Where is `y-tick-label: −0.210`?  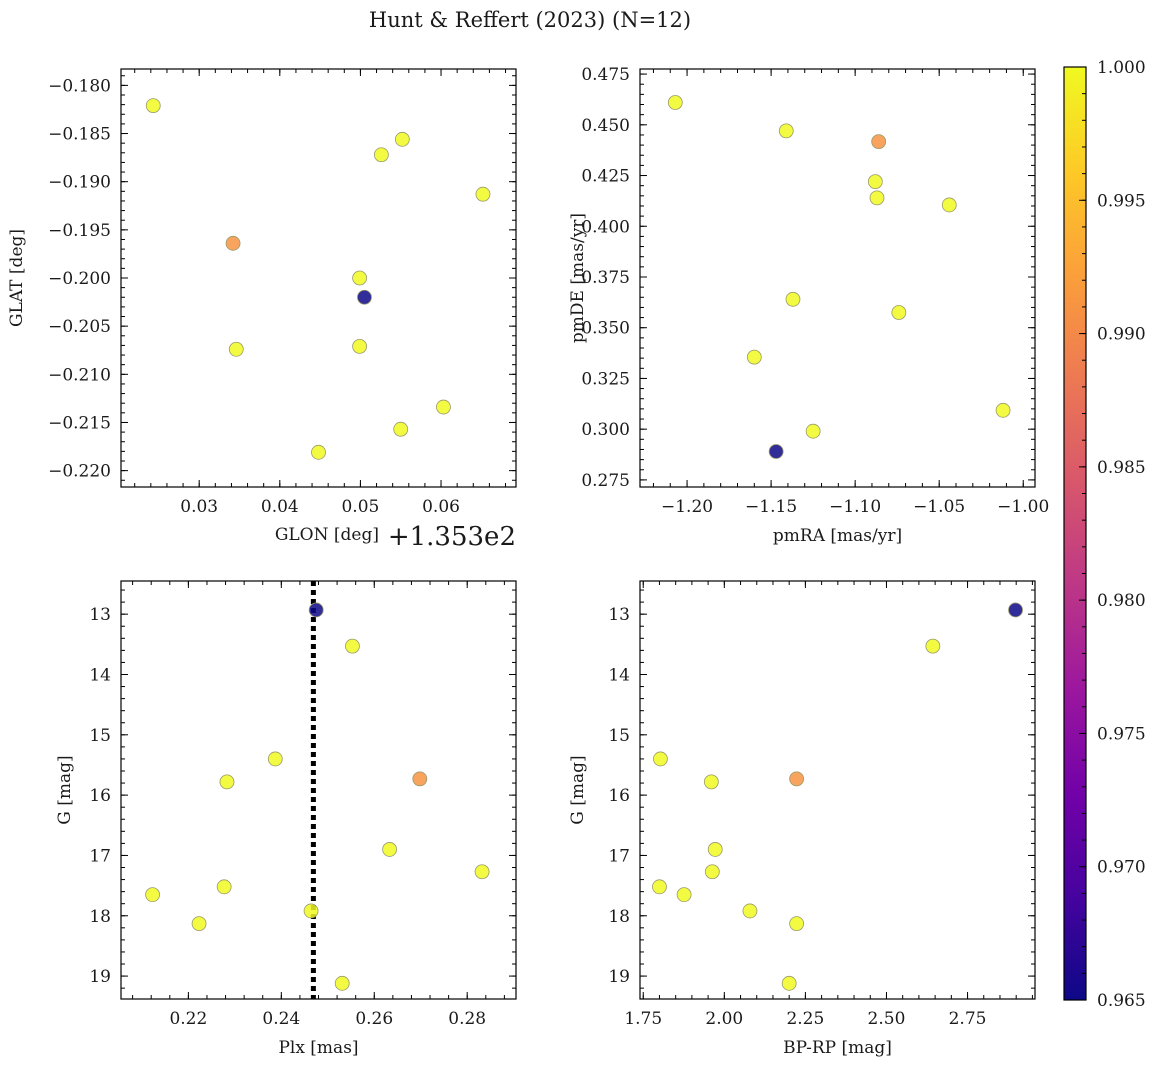
y-tick-label: −0.210 is located at coordinates (79, 375).